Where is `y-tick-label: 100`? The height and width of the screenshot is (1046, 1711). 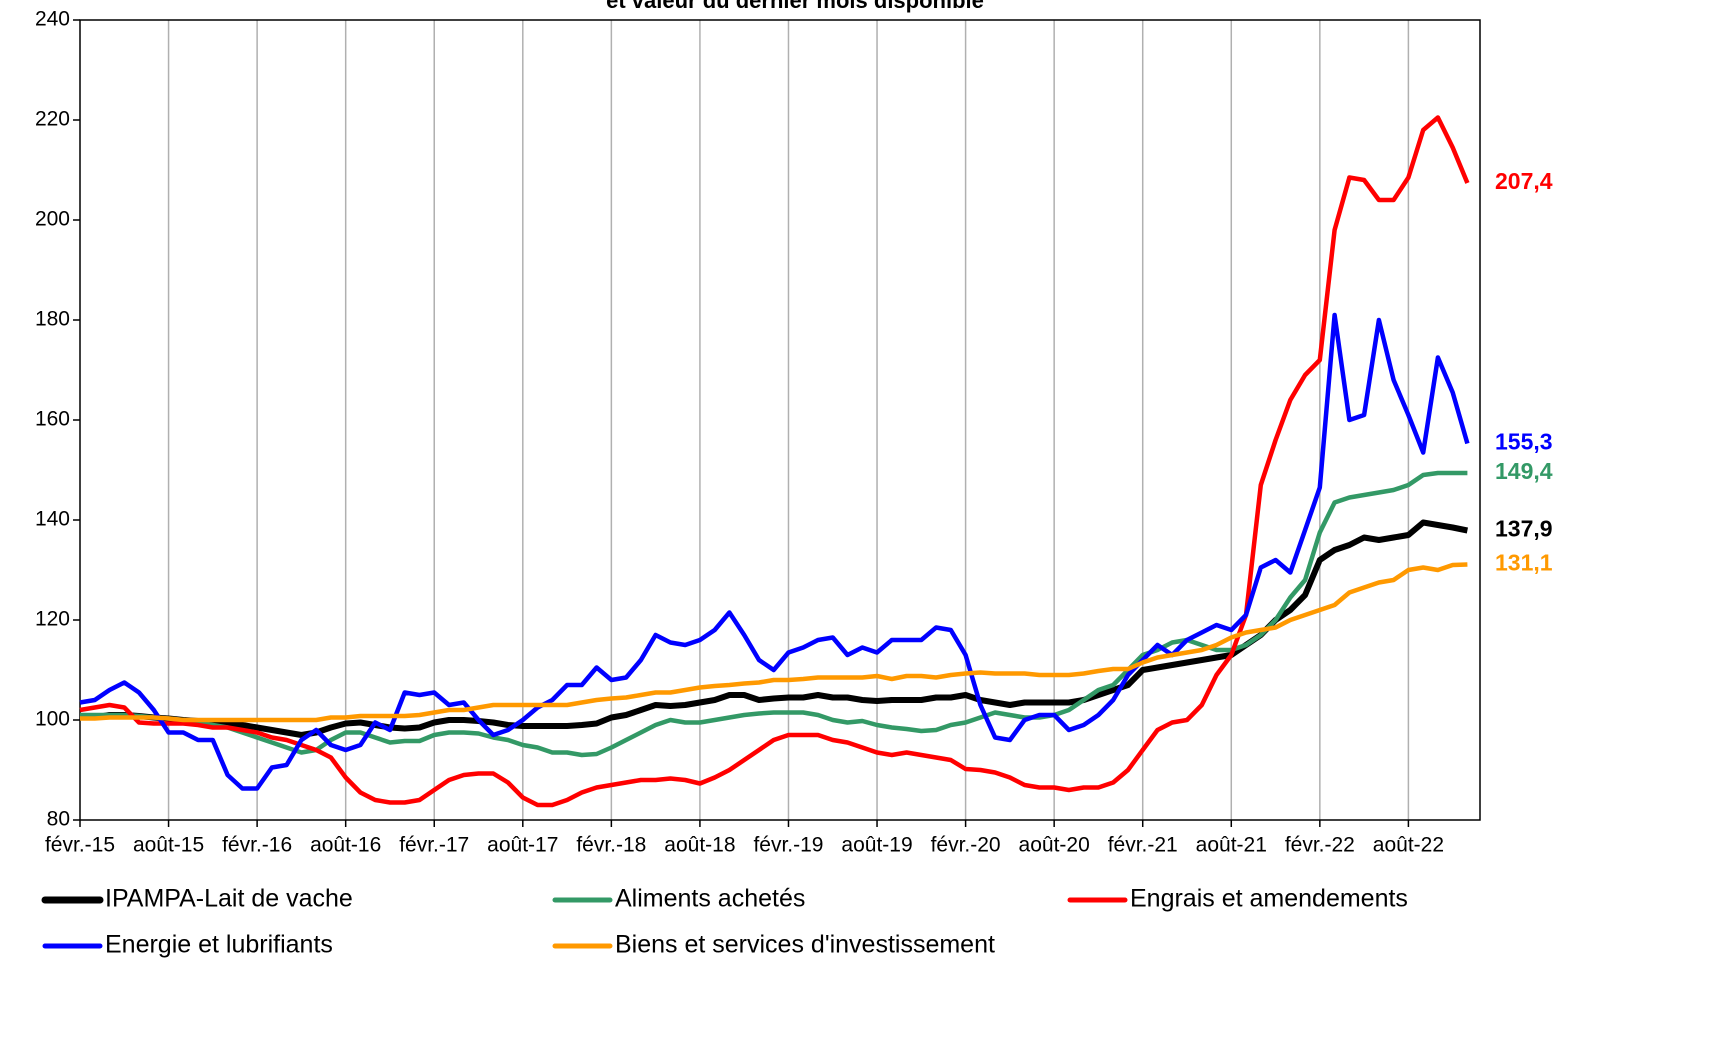
y-tick-label: 100 is located at coordinates (52, 719).